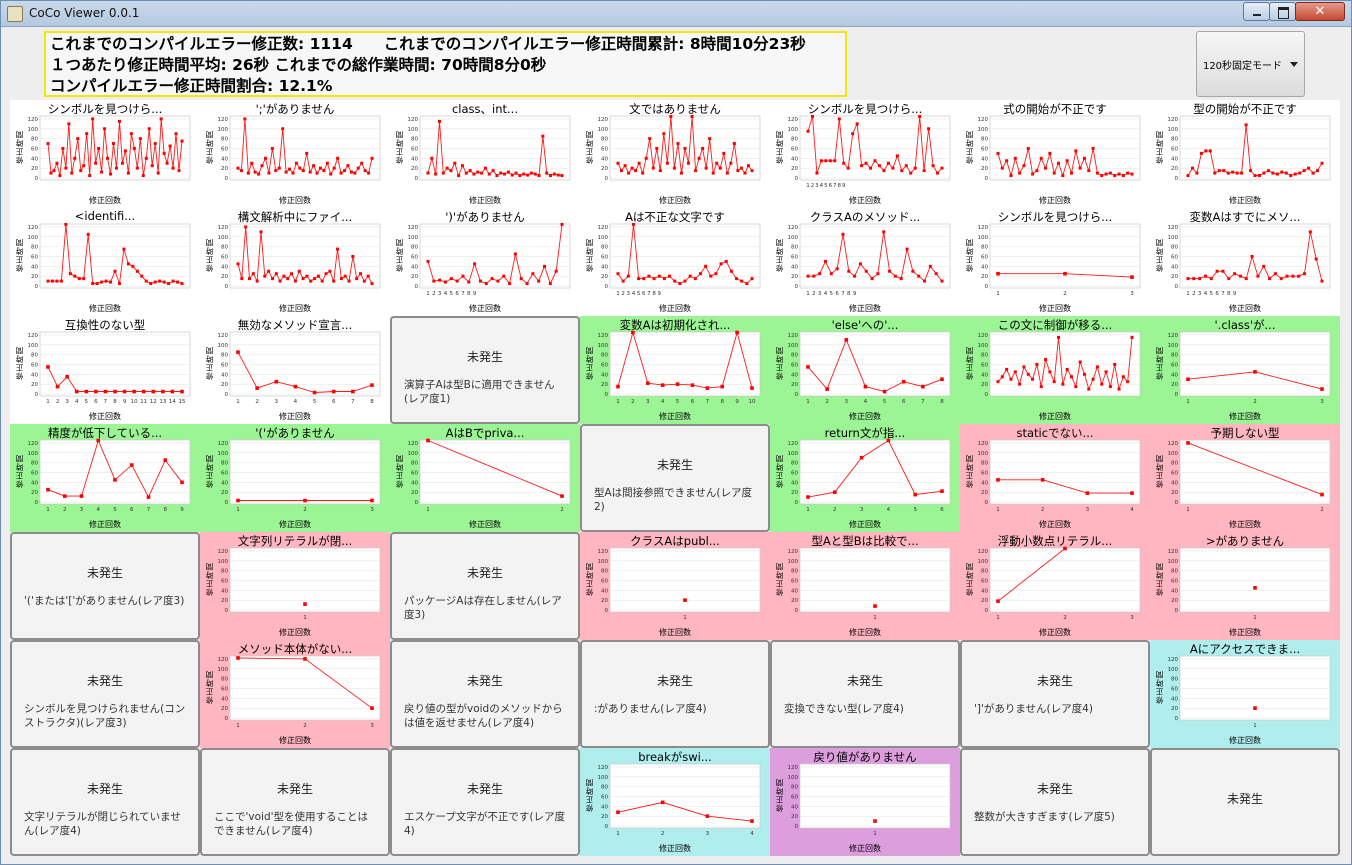 Image resolution: width=1352 pixels, height=865 pixels. Describe the element at coordinates (1223, 294) in the screenshot. I see `x-tick-label: 7` at that location.